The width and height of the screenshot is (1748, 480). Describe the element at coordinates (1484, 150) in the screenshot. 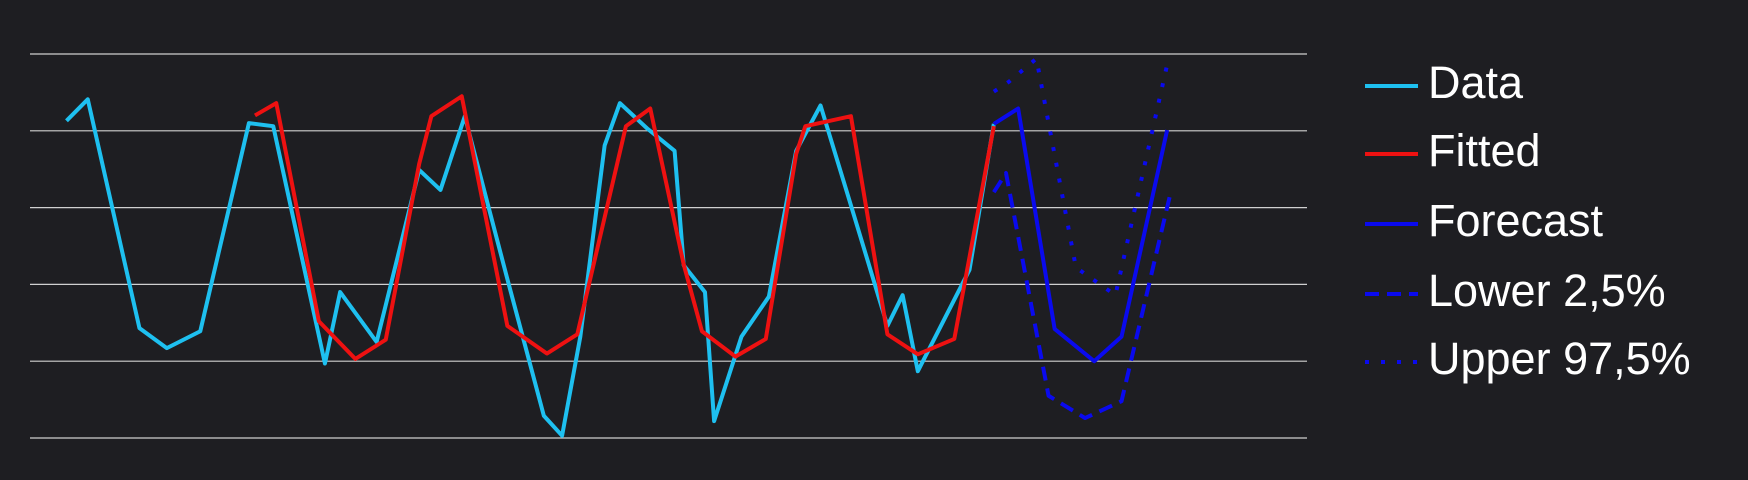

I see `legend-label: Fitted` at that location.